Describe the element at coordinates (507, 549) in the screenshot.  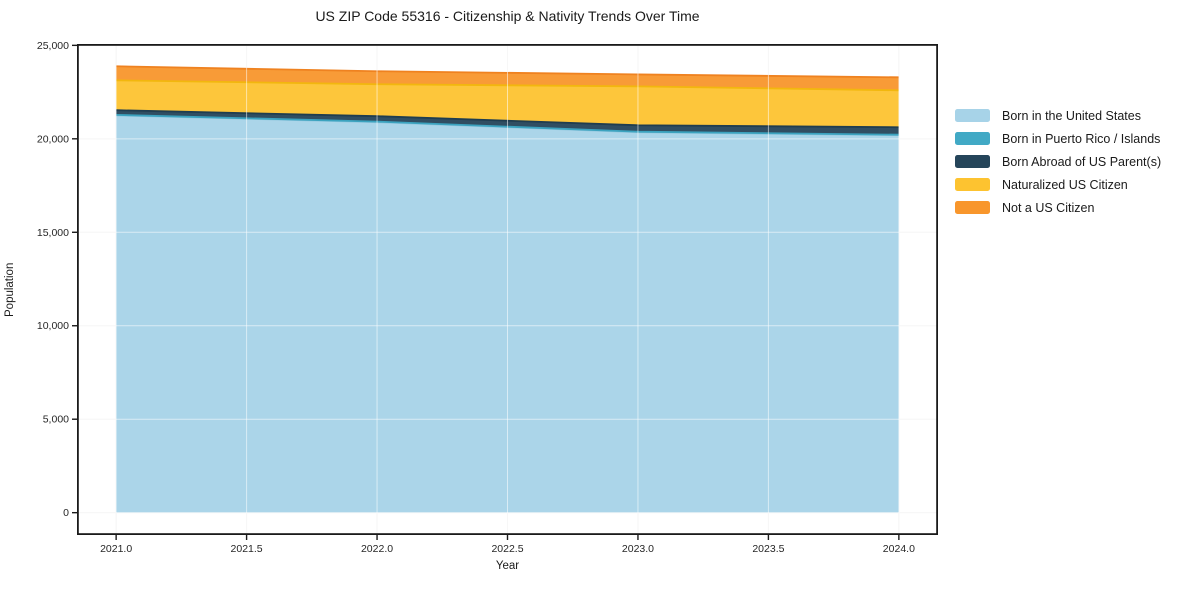
I see `x-tick-label: 2022.5` at that location.